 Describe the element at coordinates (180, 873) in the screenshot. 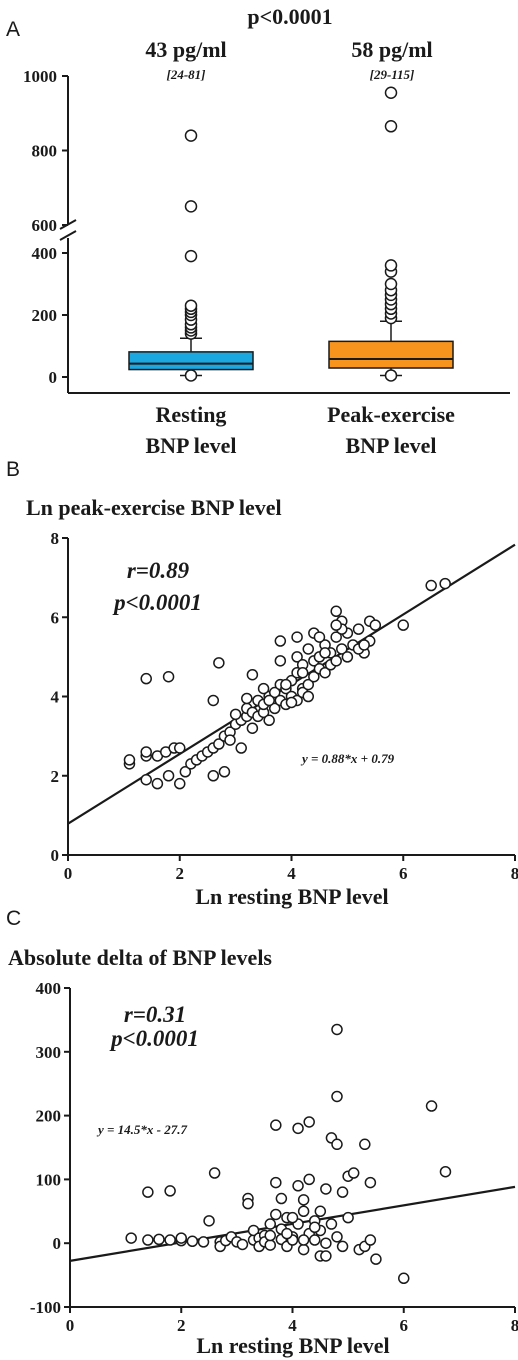

I see `x-tick-label: 2` at that location.